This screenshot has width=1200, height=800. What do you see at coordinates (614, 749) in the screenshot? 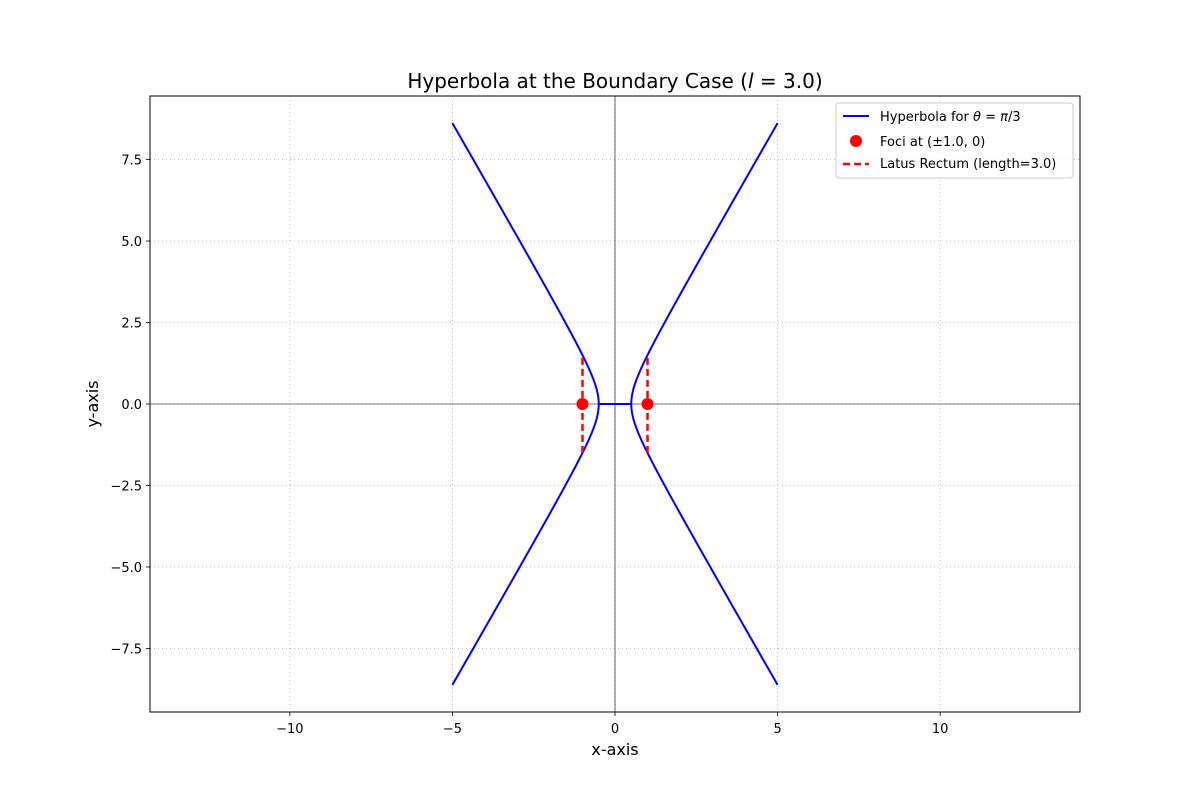
I see `x-axis-label: x-axis` at bounding box center [614, 749].